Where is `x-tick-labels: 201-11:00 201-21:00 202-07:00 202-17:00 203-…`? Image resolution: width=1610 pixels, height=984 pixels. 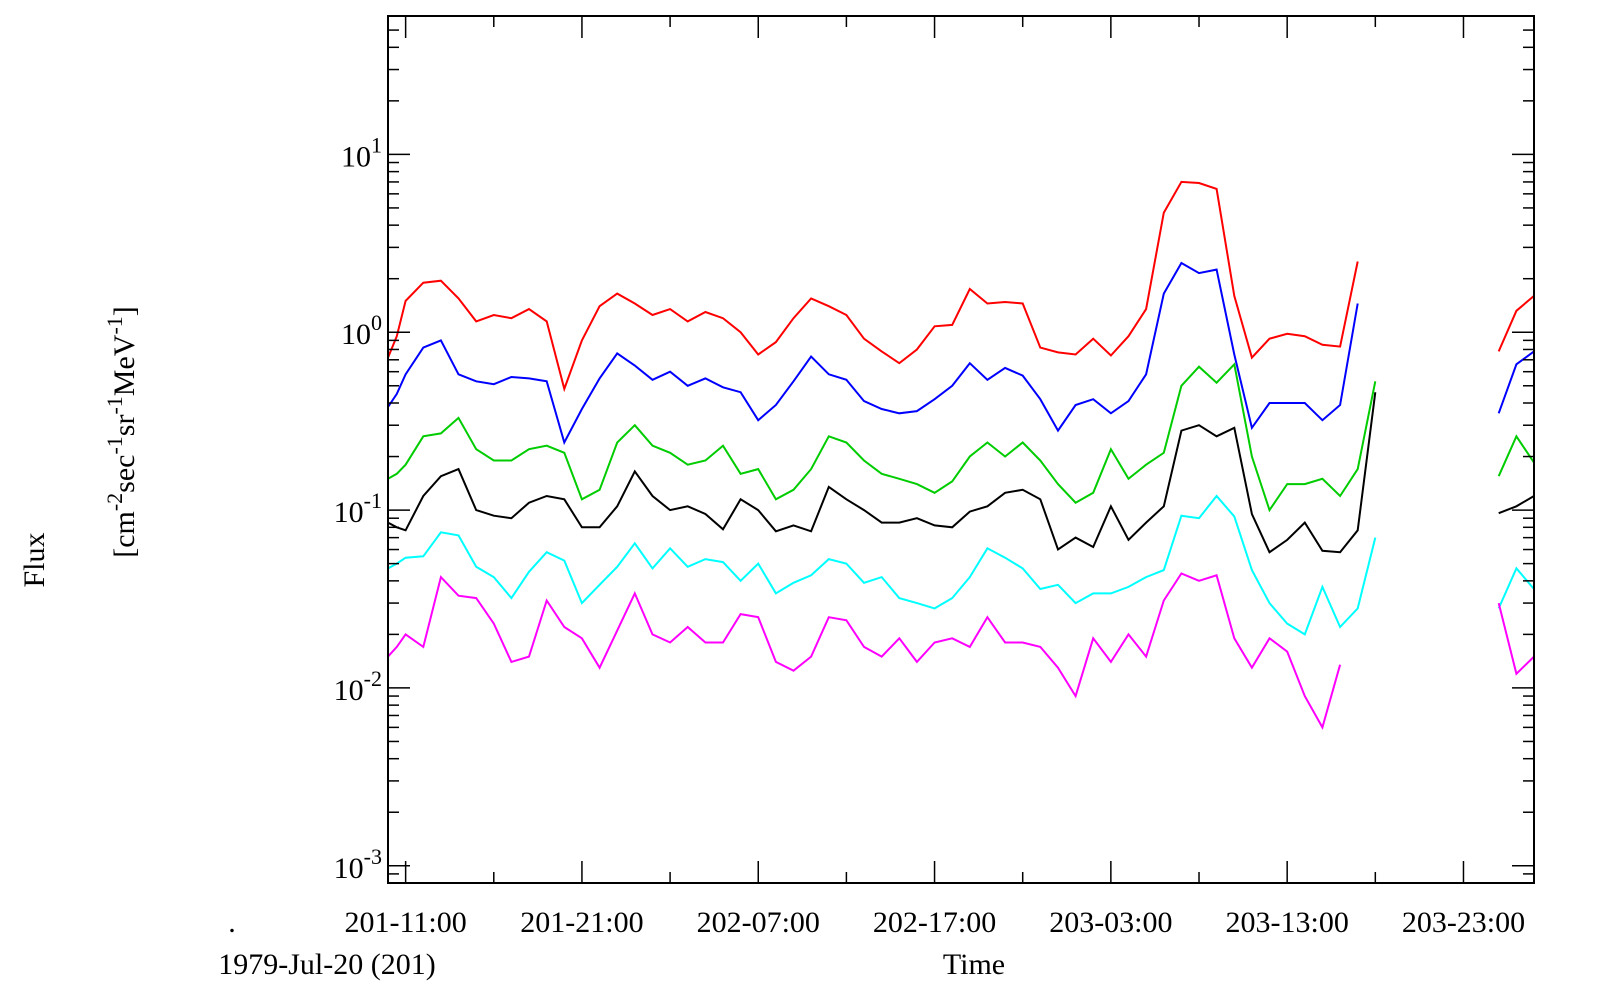
x-tick-labels: 201-11:00 201-21:00 202-07:00 202-17:00 203-… is located at coordinates (935, 922).